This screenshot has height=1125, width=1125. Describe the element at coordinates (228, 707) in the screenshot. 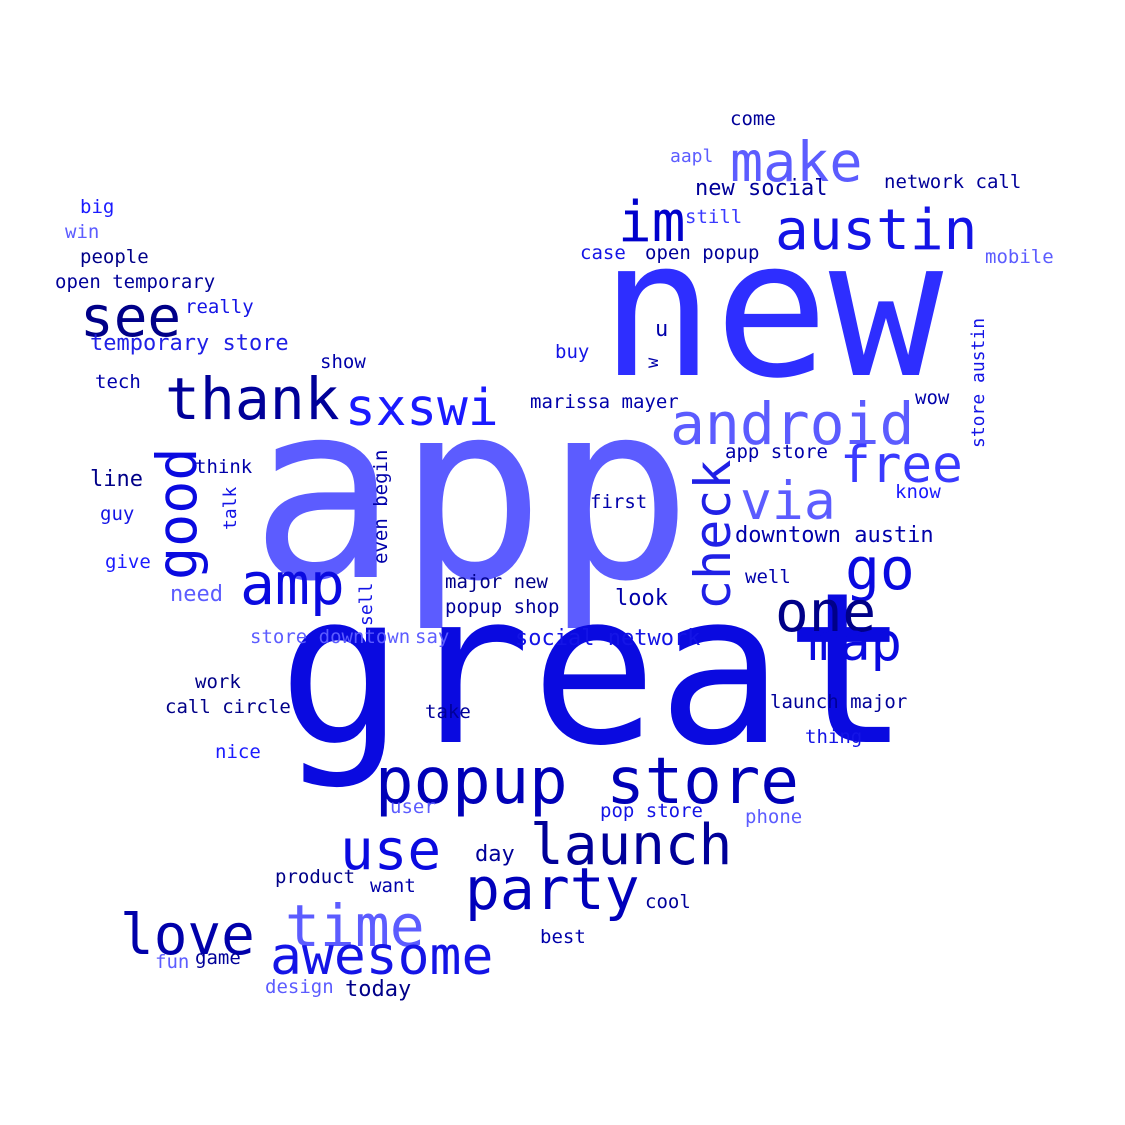

I see `word-call-circle: call circle` at that location.